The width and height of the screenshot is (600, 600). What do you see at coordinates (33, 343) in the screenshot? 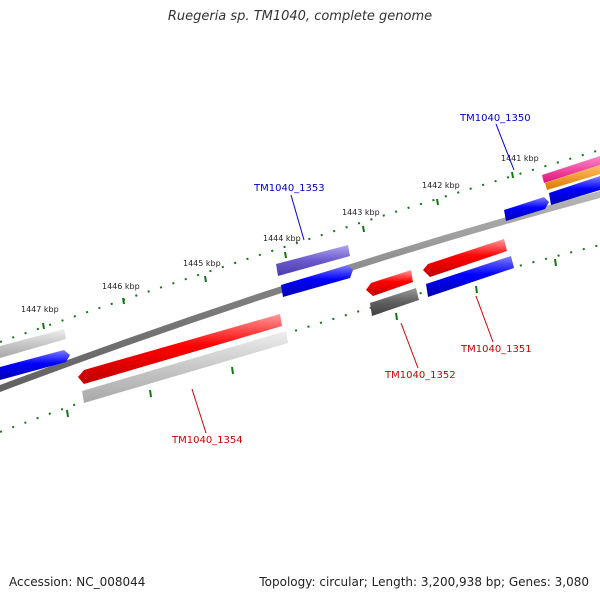
I see `gene-silver-left` at bounding box center [33, 343].